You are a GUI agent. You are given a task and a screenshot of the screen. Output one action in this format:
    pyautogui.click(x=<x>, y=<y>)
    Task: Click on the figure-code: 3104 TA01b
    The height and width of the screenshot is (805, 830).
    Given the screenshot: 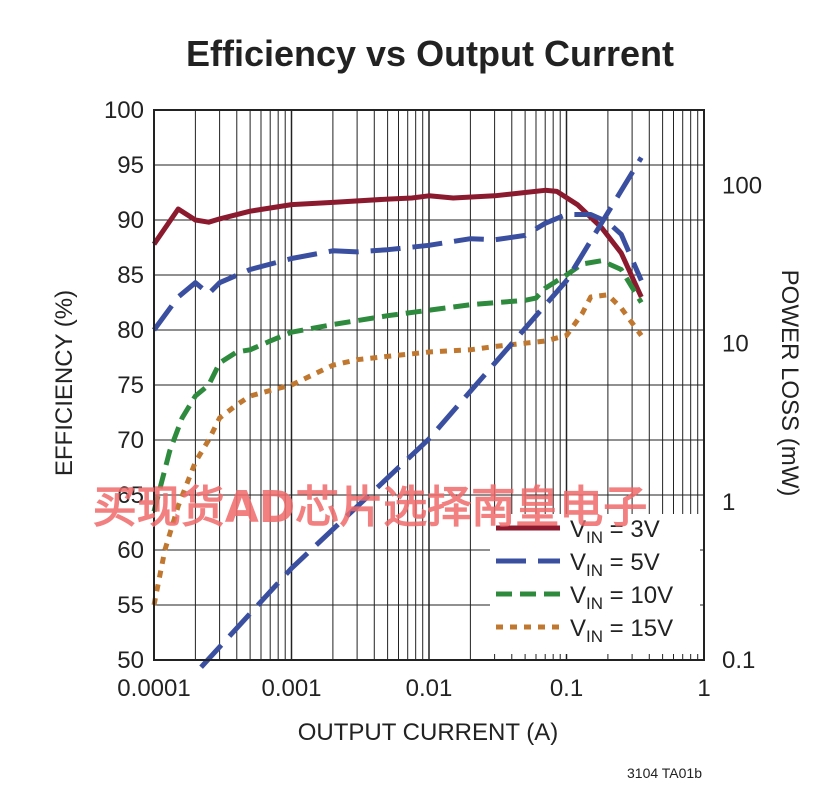 What is the action you would take?
    pyautogui.click(x=664, y=773)
    